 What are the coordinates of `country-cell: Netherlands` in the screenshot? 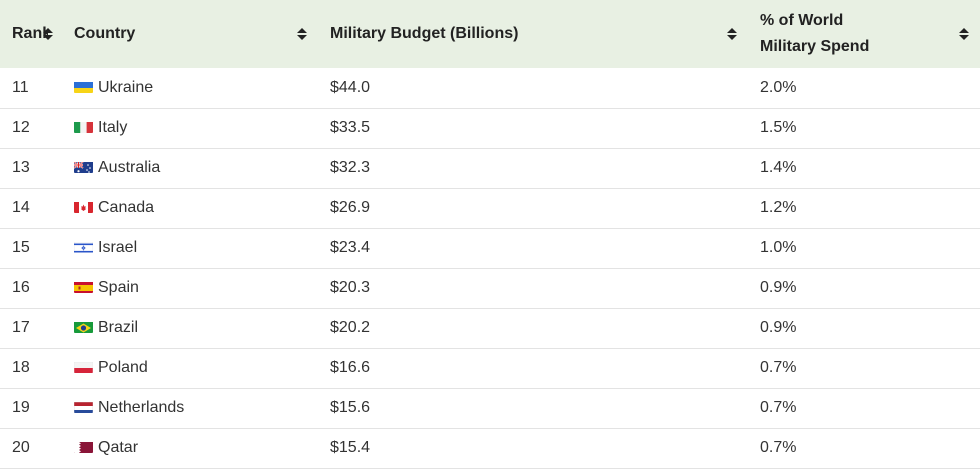 It's located at (190, 408).